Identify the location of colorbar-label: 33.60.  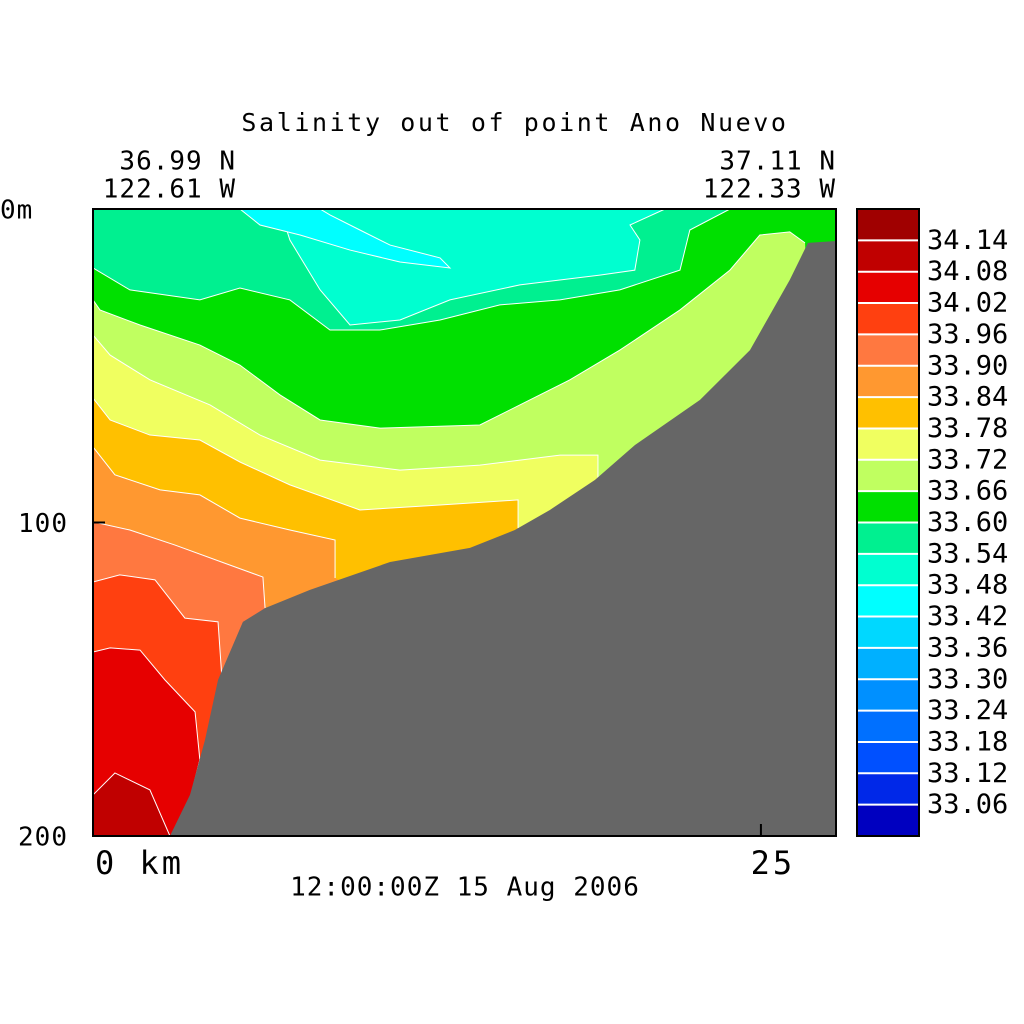
(967, 522).